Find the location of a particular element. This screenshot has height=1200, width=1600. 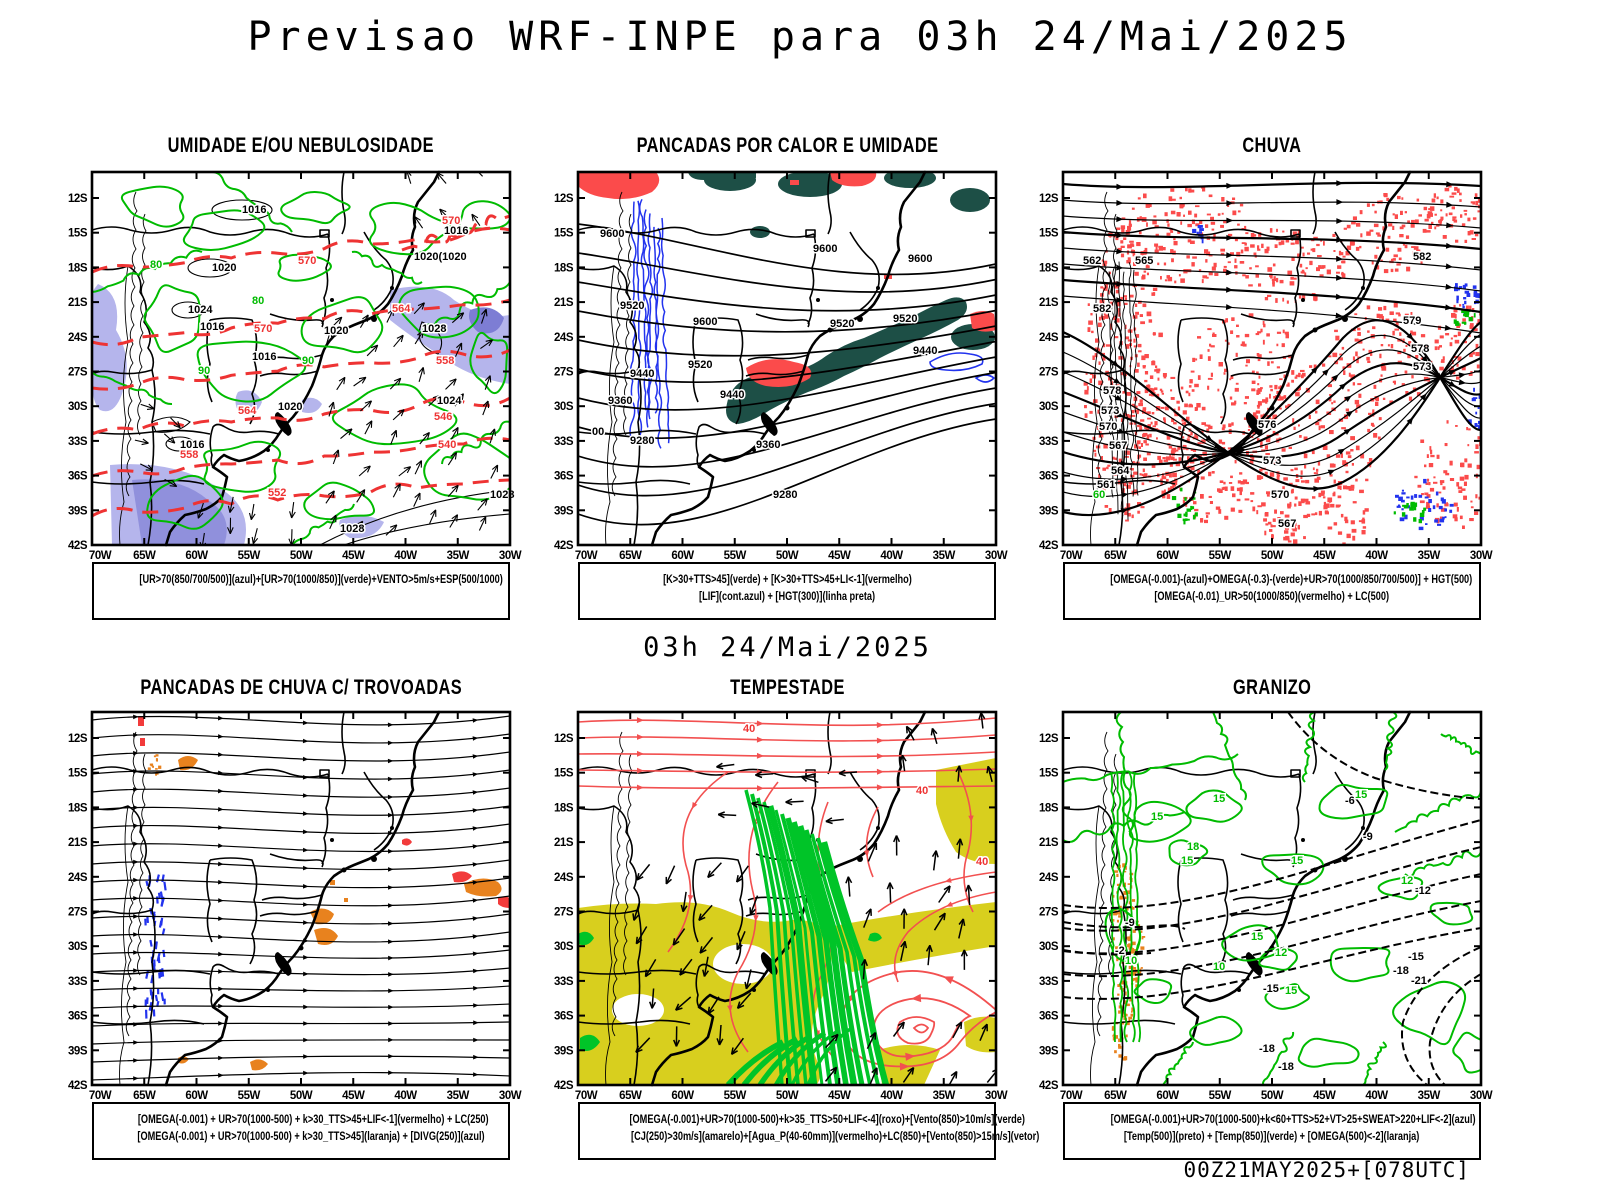

svg-text: 570 is located at coordinates (263, 329).